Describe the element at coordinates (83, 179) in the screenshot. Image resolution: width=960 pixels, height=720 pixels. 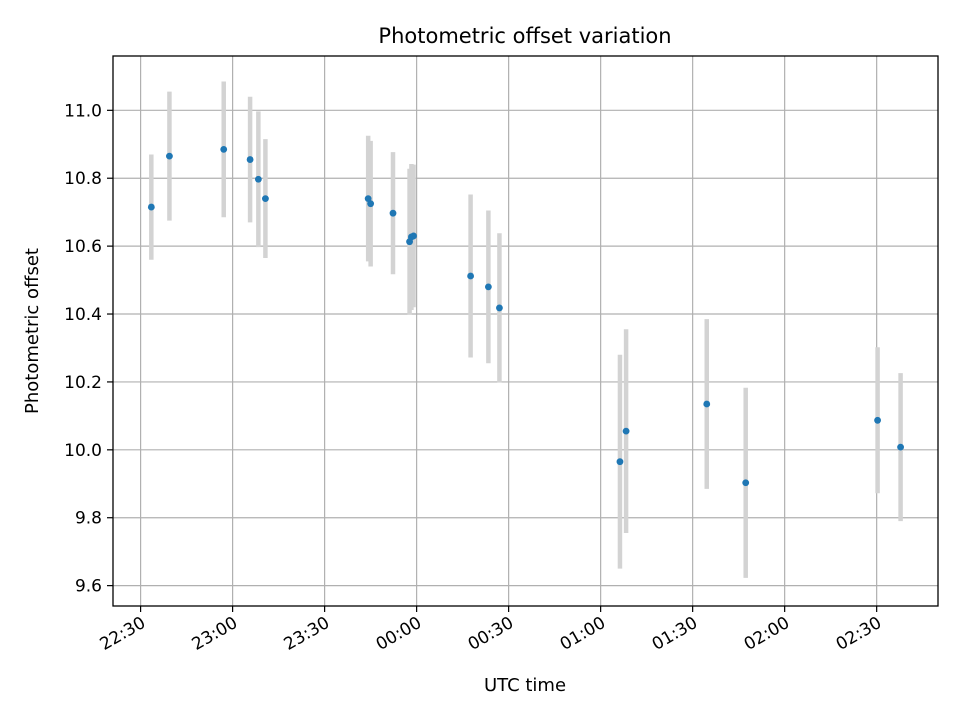
I see `y-tick-label: 10.8` at that location.